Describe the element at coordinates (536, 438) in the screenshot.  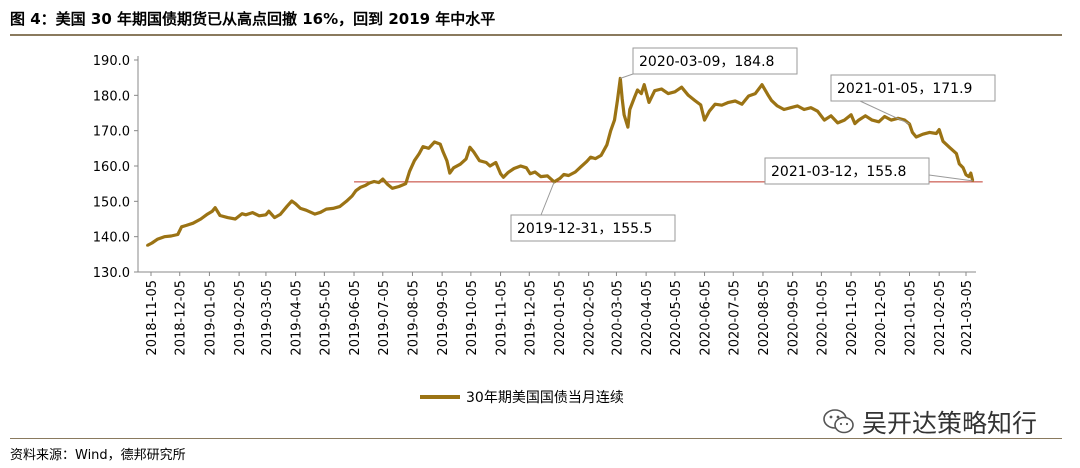
I see `bottom-rule` at that location.